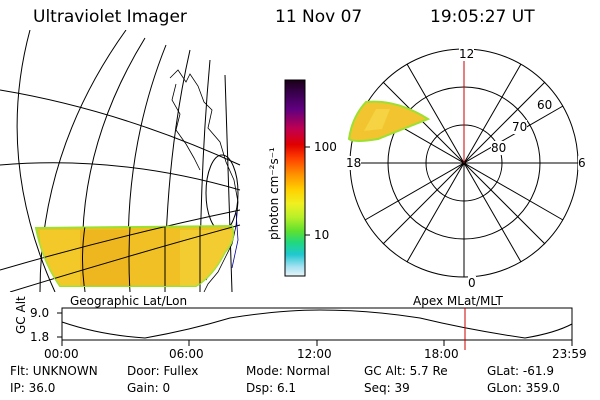 The width and height of the screenshot is (600, 400). What do you see at coordinates (33, 388) in the screenshot?
I see `info-ip: IP: 36.0` at bounding box center [33, 388].